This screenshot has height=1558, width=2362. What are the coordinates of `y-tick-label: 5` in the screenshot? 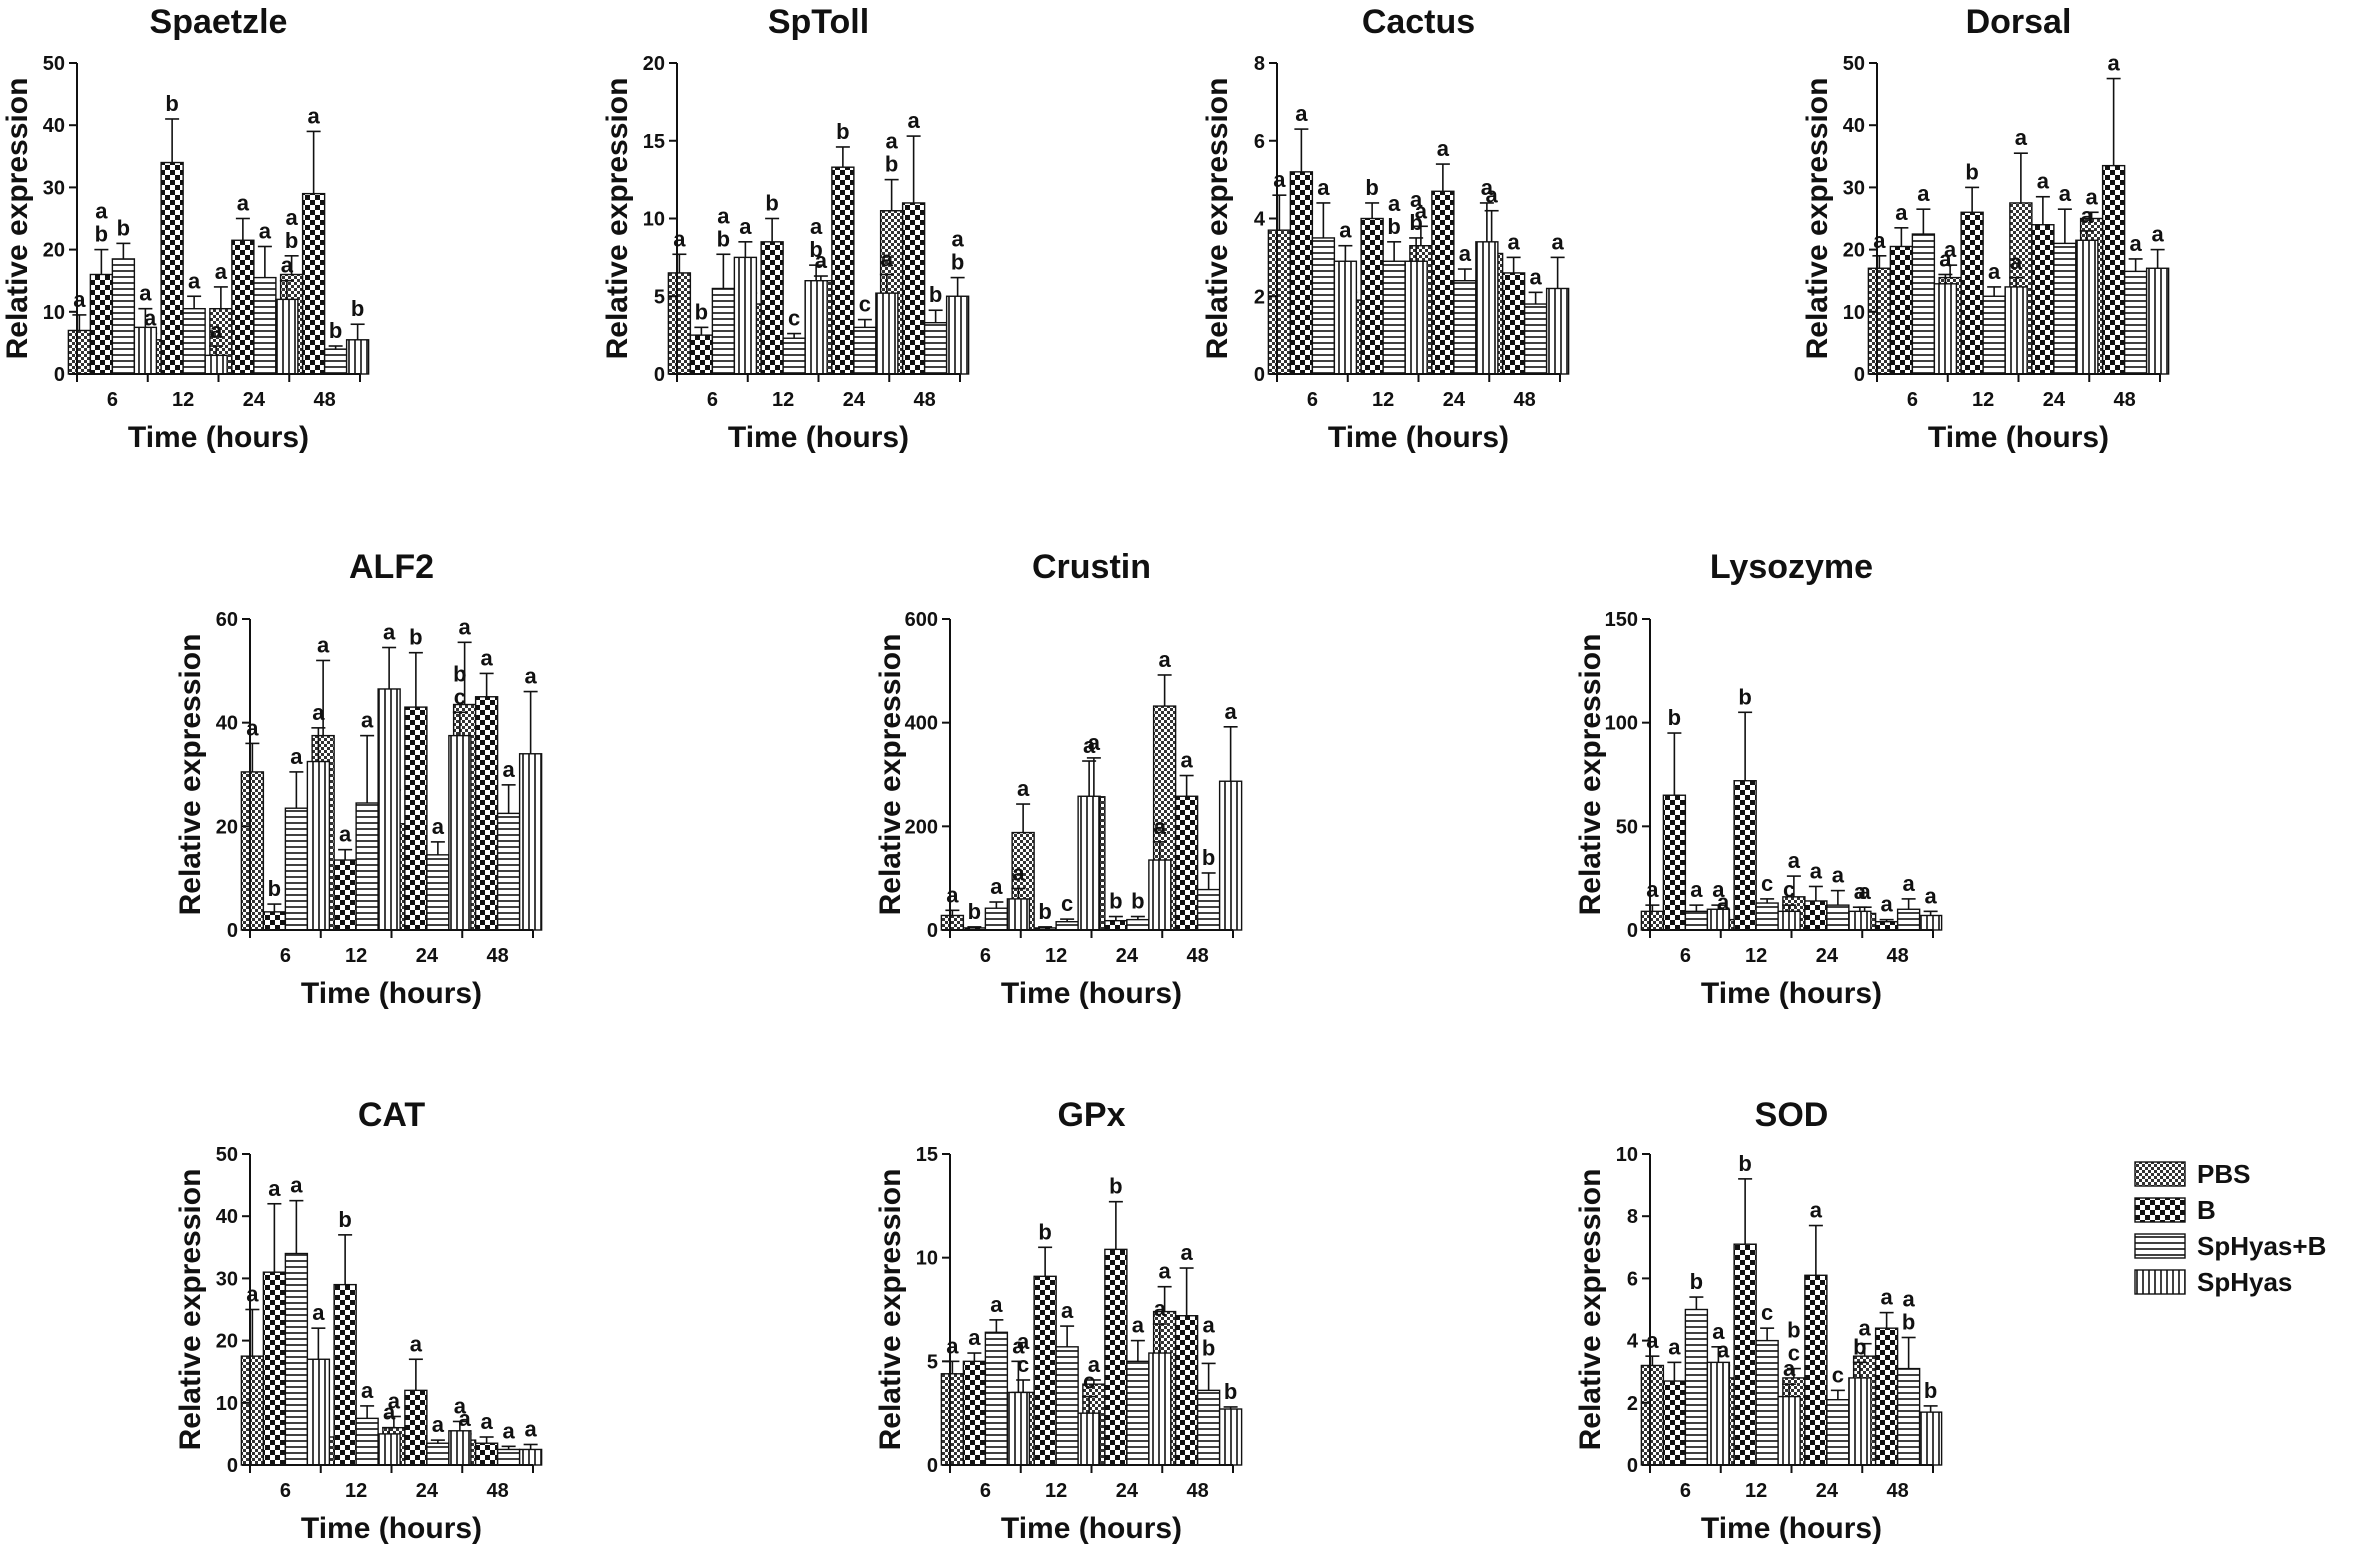 It's located at (659, 297).